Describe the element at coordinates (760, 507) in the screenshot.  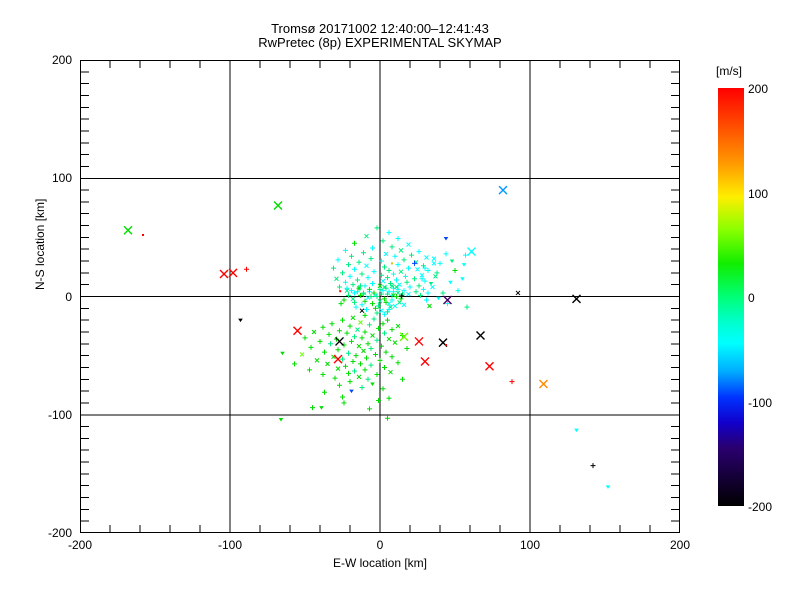
I see `colorbar-tick-label: -200` at that location.